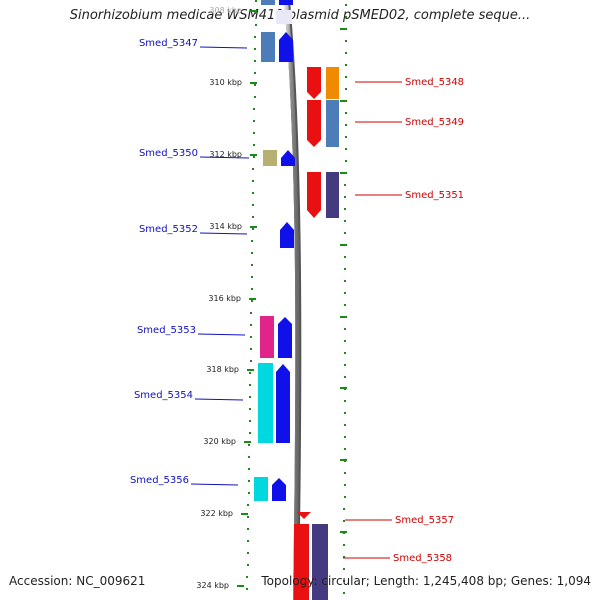 The image size is (600, 600). Describe the element at coordinates (168, 229) in the screenshot. I see `gene-label-left: Smed_5352` at that location.